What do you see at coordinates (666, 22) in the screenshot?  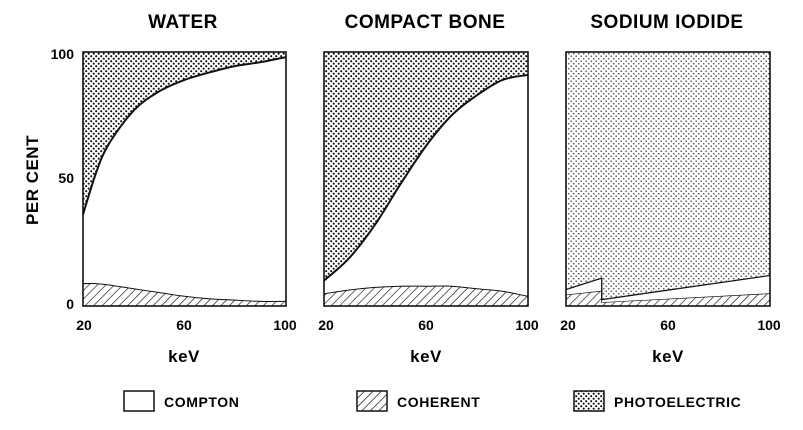 I see `panel-title-sodium-iodide: SODIUM IODIDE` at bounding box center [666, 22].